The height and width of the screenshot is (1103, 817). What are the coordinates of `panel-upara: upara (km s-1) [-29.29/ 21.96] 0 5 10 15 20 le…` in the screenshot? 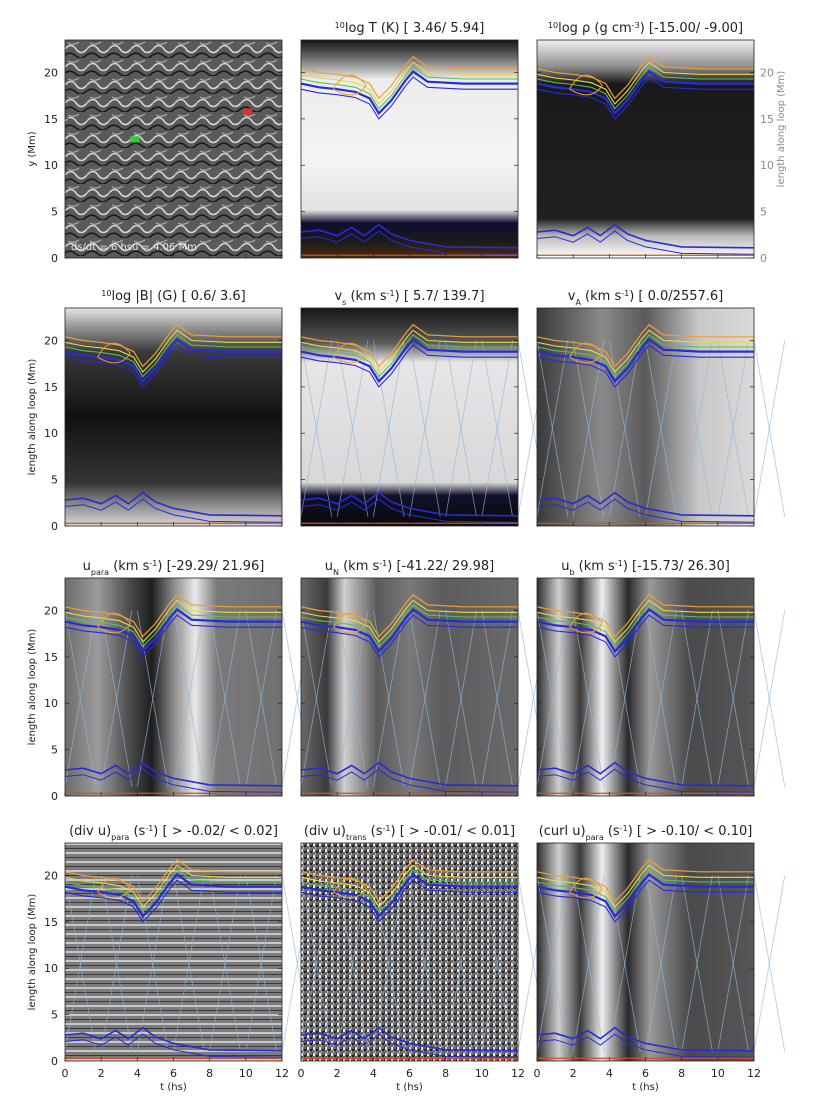 It's located at (170, 681).